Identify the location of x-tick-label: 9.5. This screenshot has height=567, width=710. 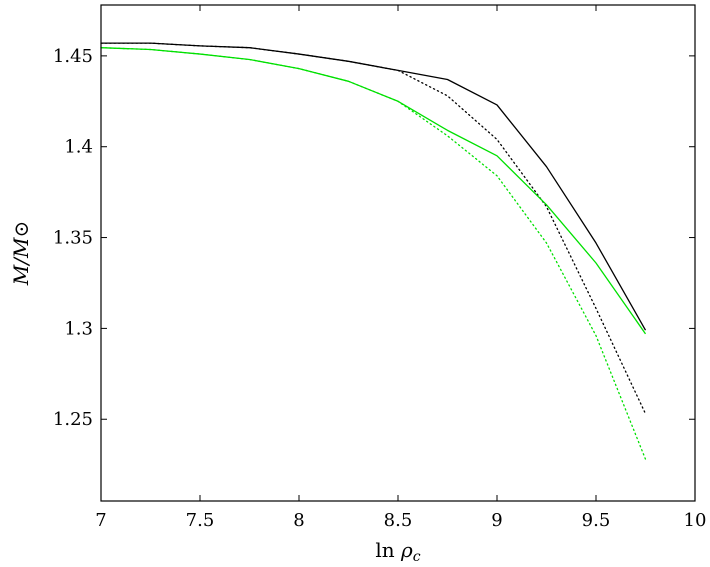
(596, 520).